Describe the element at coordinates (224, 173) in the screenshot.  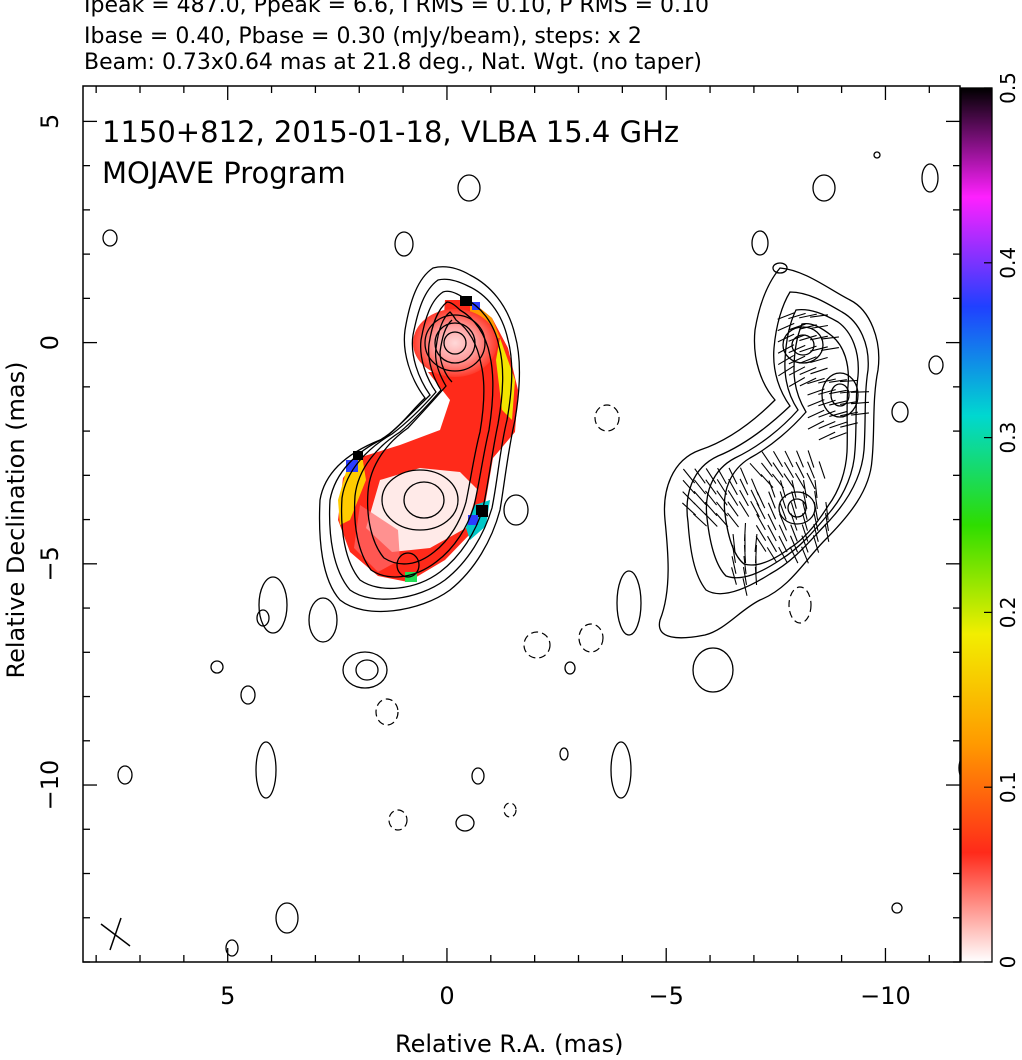
I see `chart-subtitle: MOJAVE Program` at that location.